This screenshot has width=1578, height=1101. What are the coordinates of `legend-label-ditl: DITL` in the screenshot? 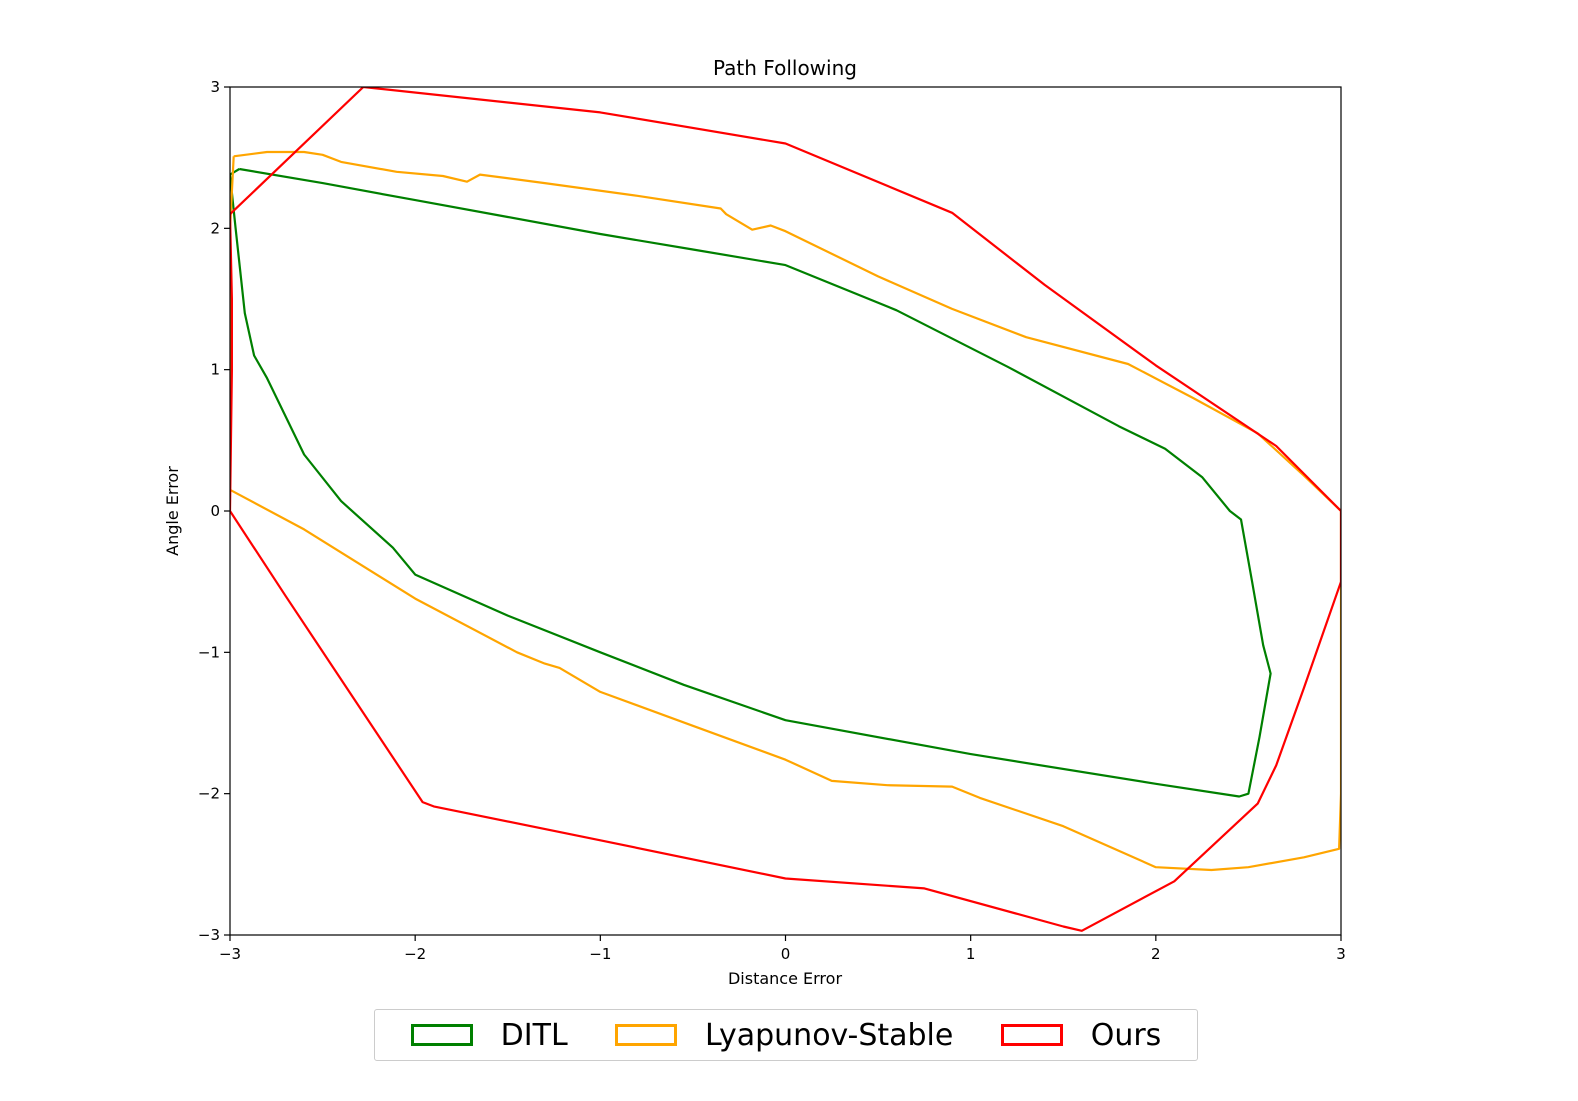 It's located at (534, 1035).